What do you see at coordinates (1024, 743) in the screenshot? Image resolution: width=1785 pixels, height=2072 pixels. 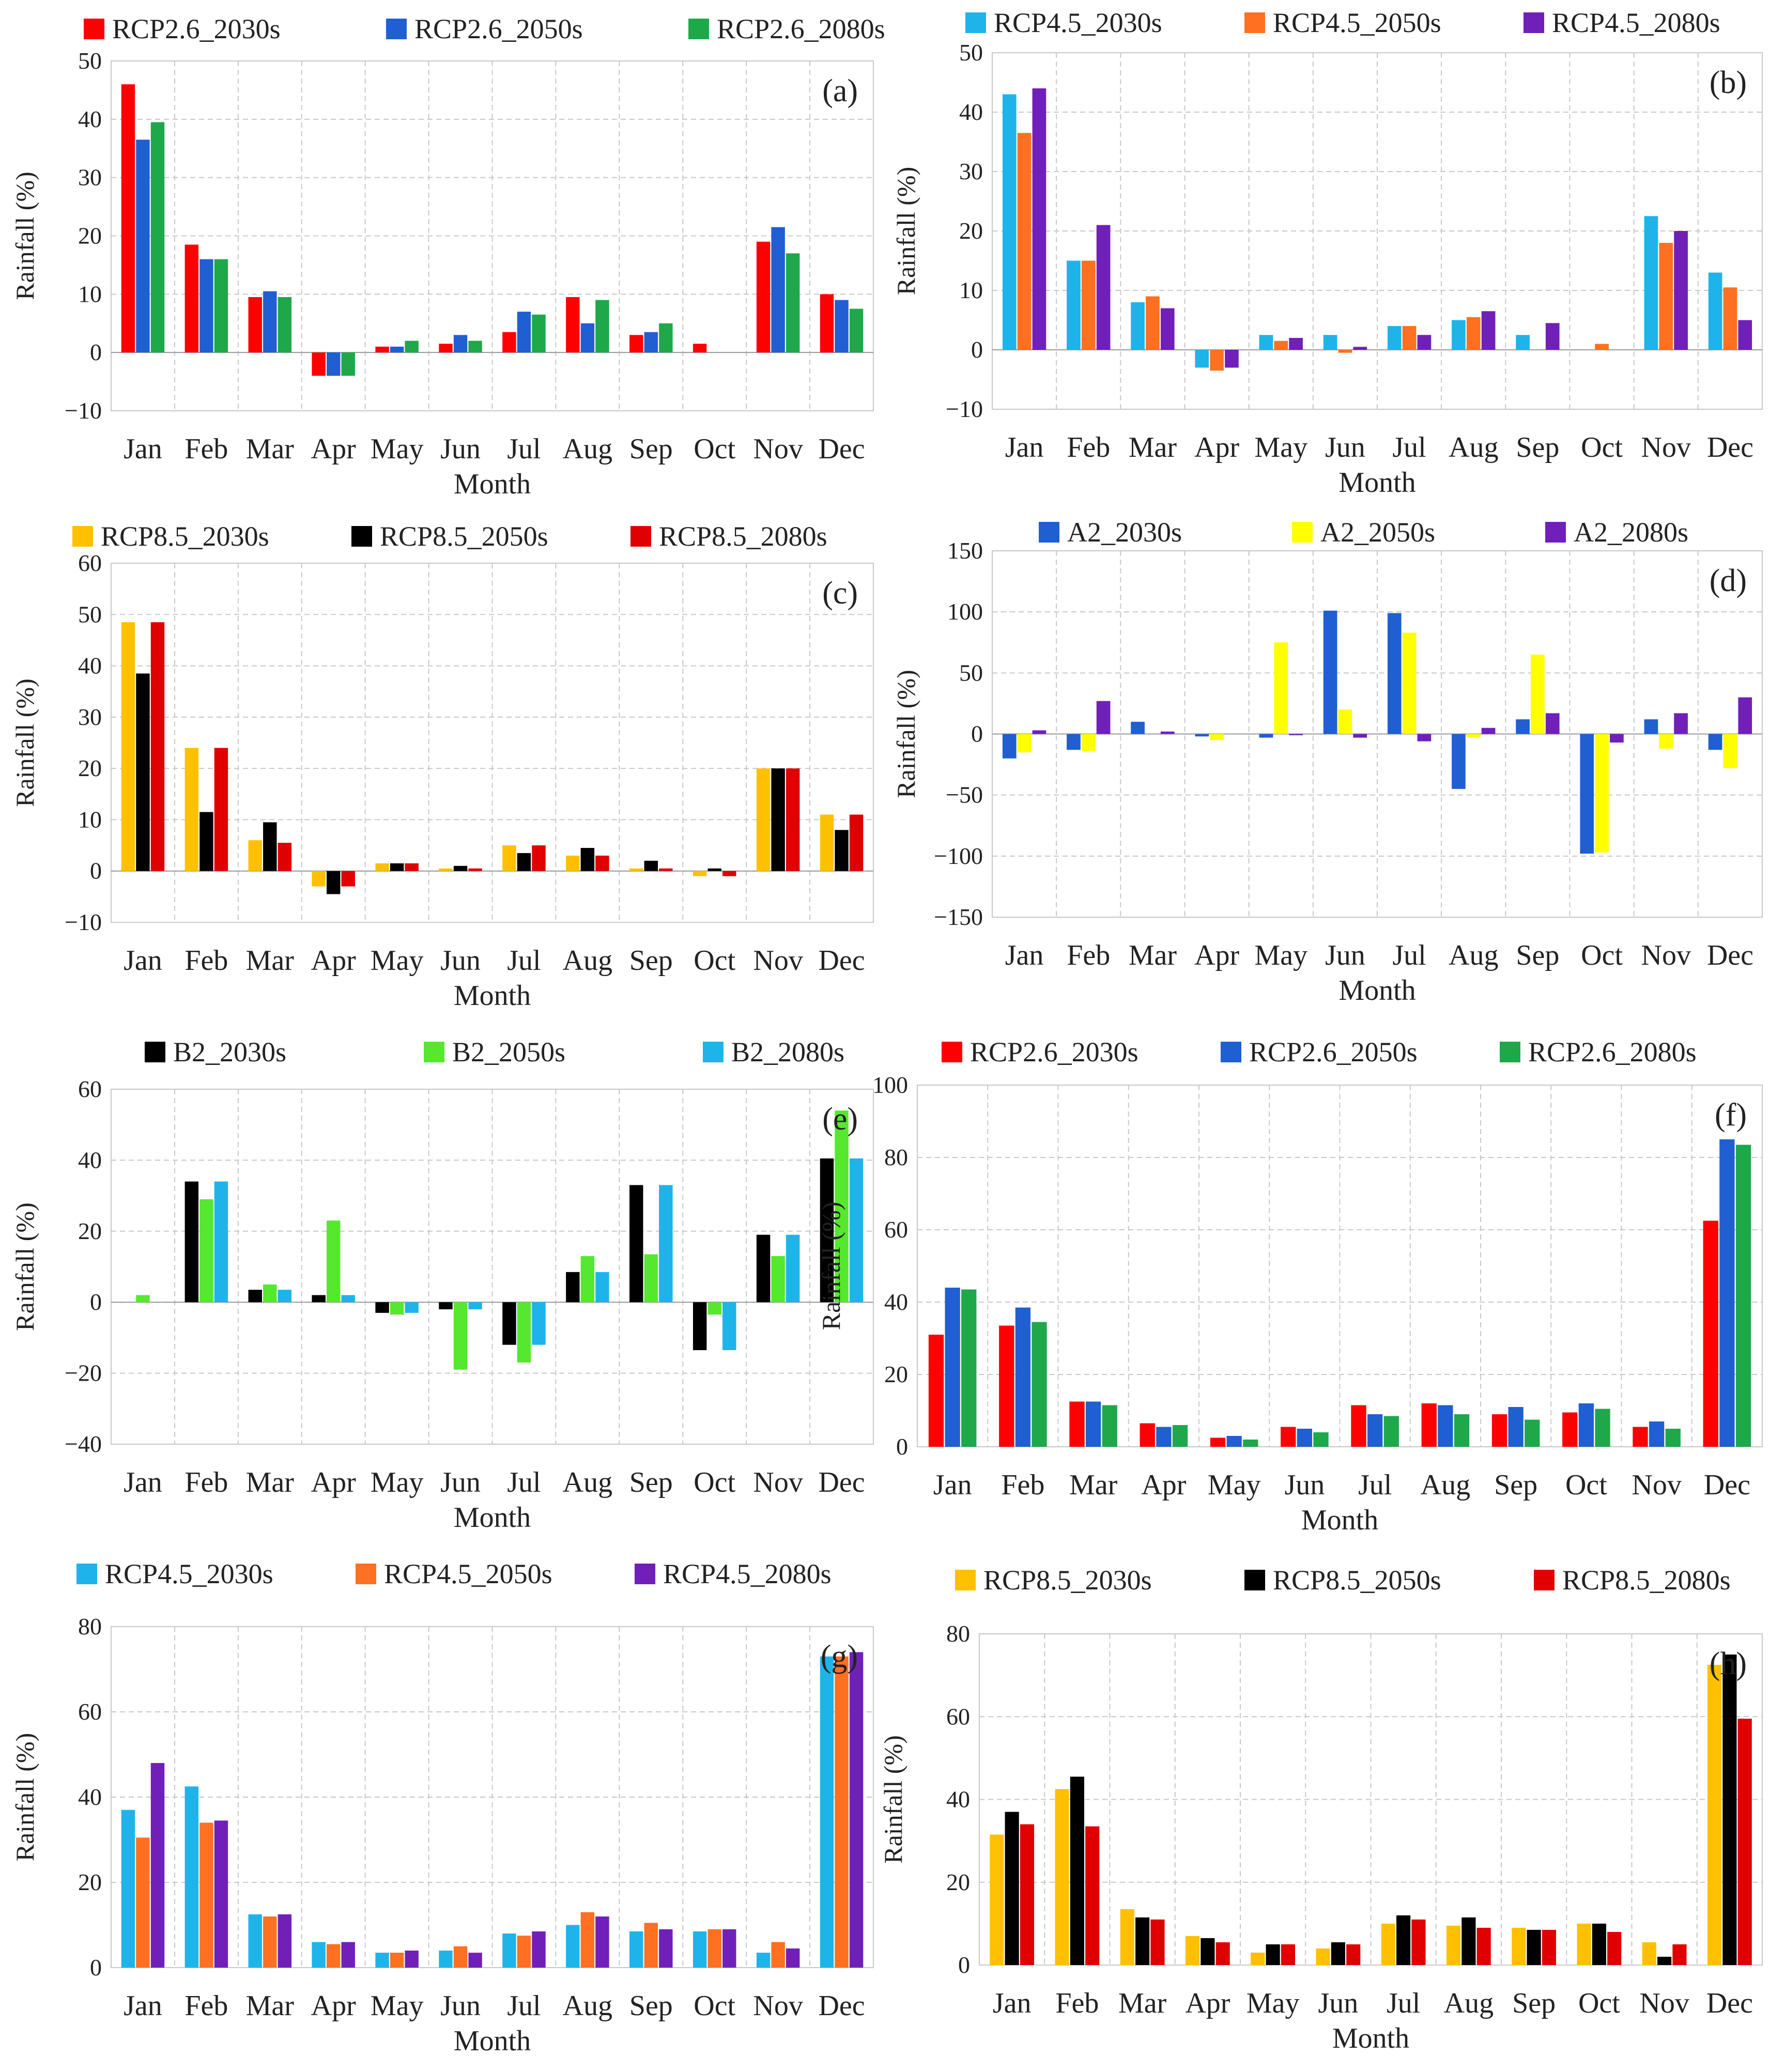 I see `bar-a2-2050s-jan` at bounding box center [1024, 743].